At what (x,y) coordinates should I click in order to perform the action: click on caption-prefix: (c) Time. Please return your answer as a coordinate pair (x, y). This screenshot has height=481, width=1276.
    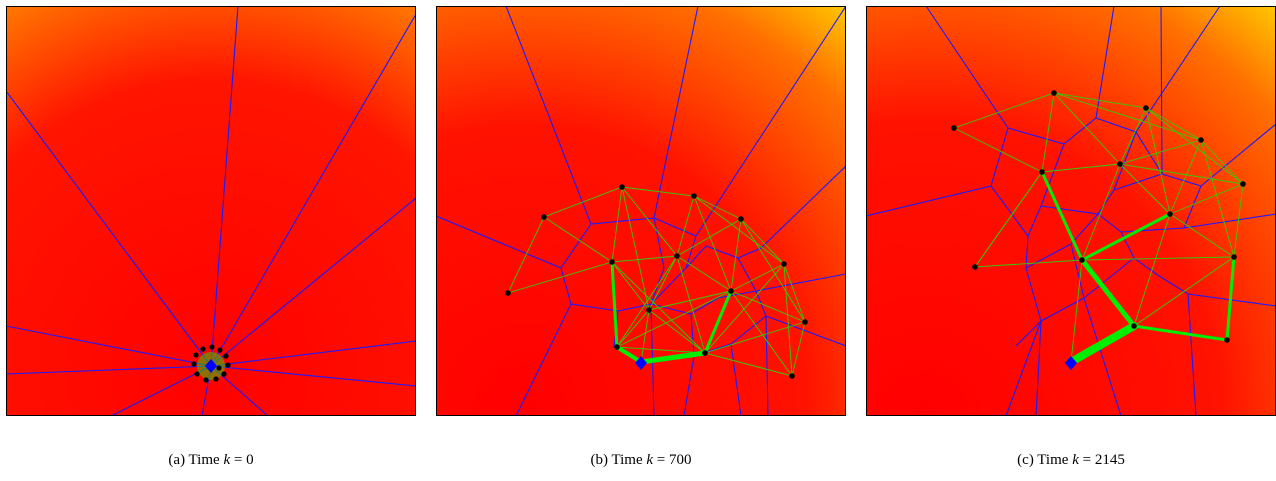
    Looking at the image, I should click on (1045, 460).